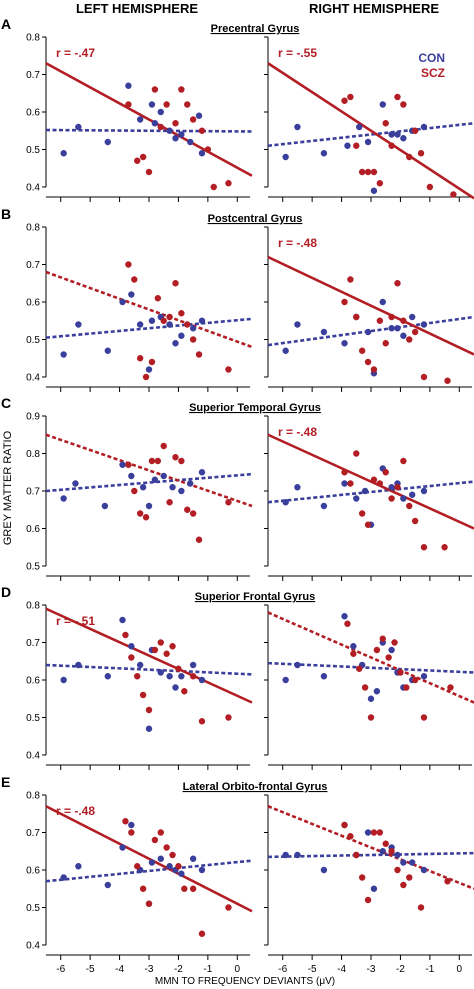  What do you see at coordinates (33, 113) in the screenshot?
I see `y-tick-label: 0.6` at bounding box center [33, 113].